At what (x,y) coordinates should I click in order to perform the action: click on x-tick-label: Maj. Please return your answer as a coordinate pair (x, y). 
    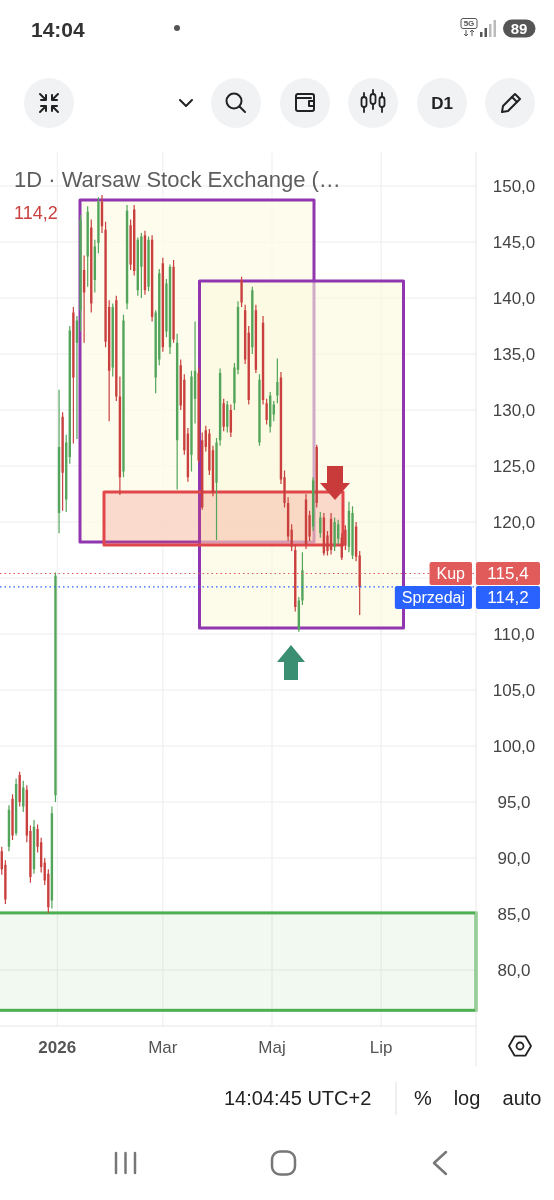
    Looking at the image, I should click on (272, 1047).